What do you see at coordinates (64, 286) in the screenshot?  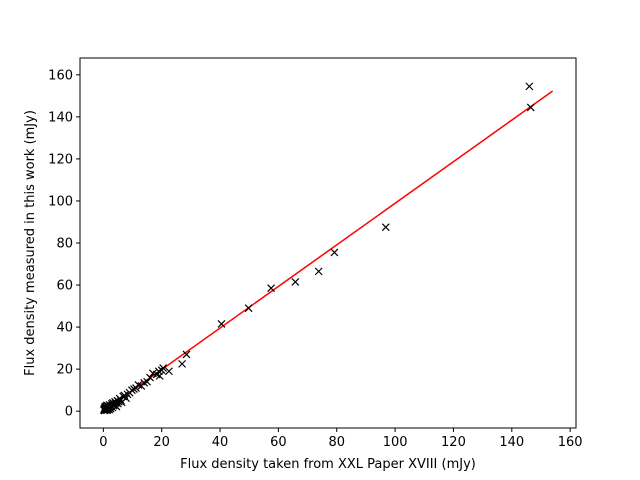 I see `y-tick-label: 60` at bounding box center [64, 286].